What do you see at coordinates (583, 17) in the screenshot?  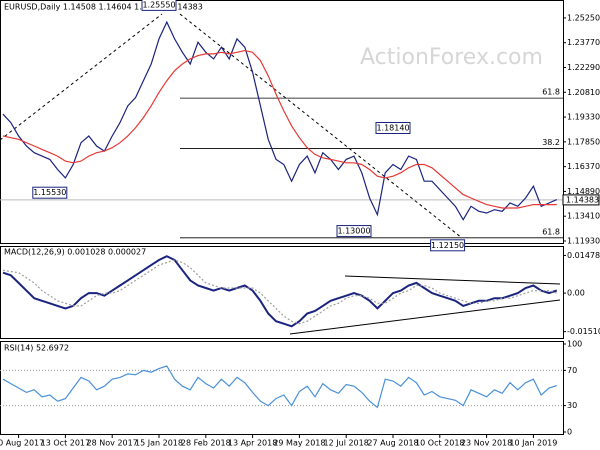 I see `y-tick-label: 1.25250` at bounding box center [583, 17].